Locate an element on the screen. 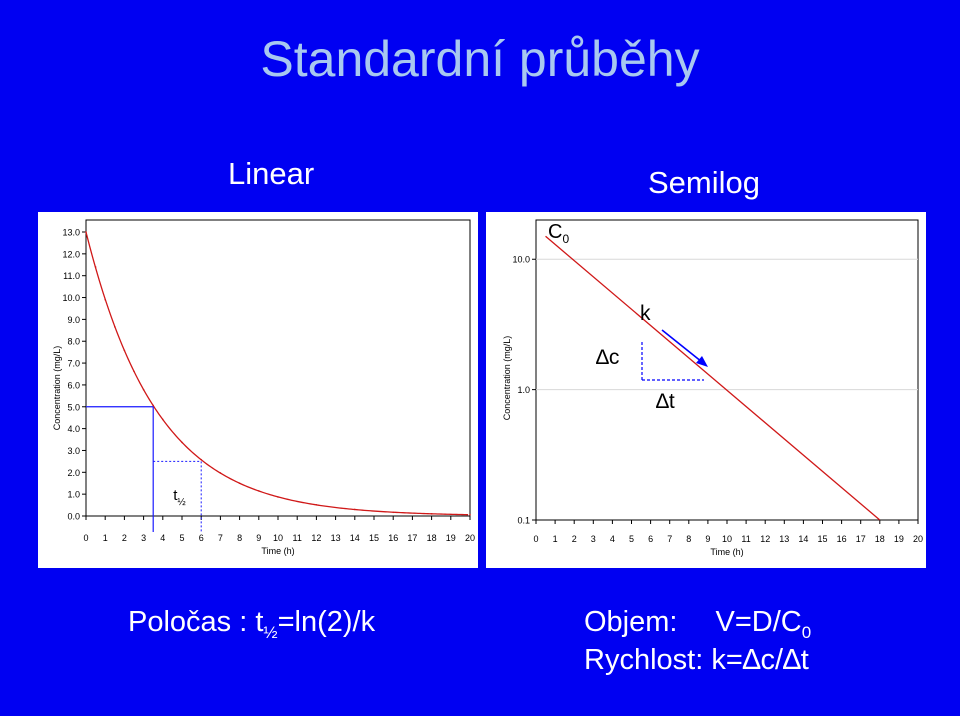 The height and width of the screenshot is (716, 960). half-life-label: t½ is located at coordinates (179, 497).